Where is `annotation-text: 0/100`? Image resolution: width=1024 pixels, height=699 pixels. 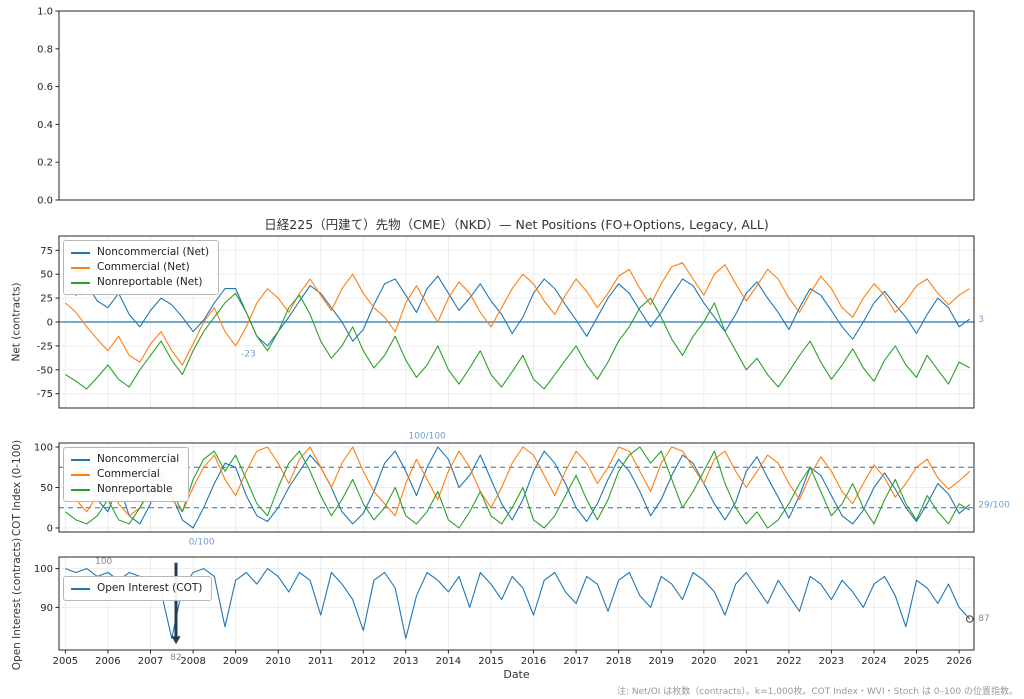
annotation-text: 0/100 is located at coordinates (202, 543).